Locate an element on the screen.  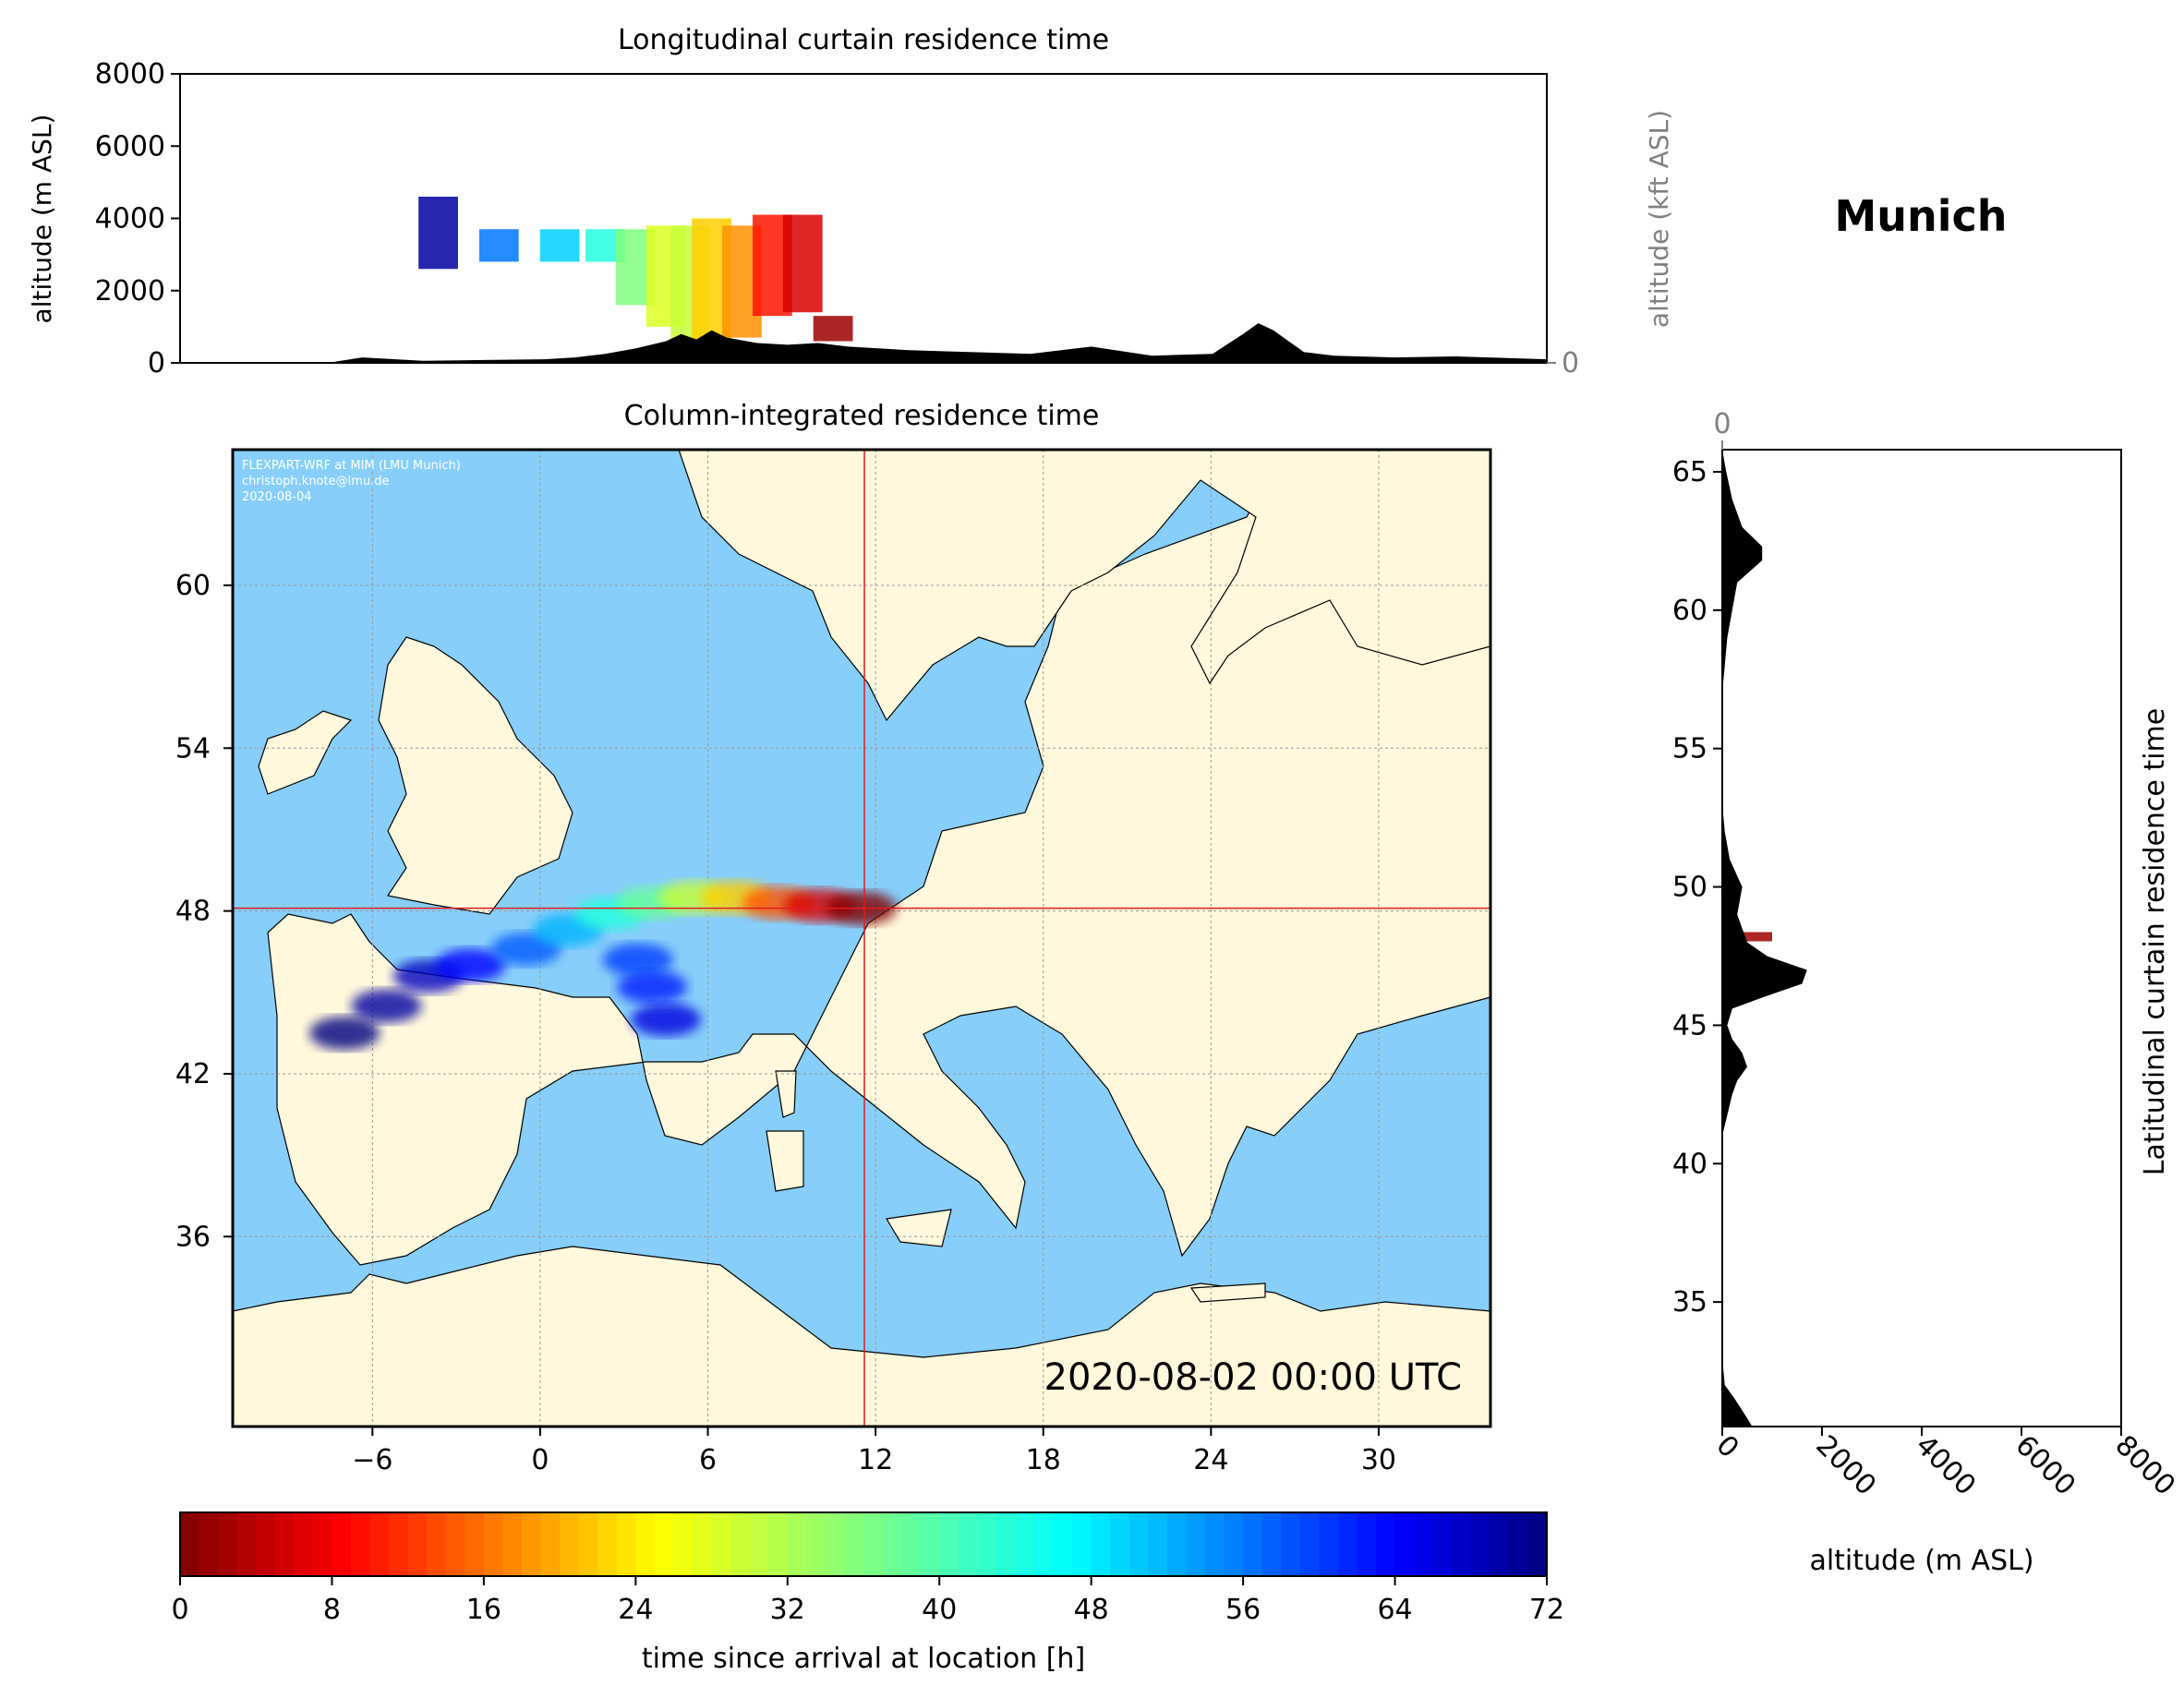
map-watermark-line-3: 2020-08-04 is located at coordinates (277, 497).